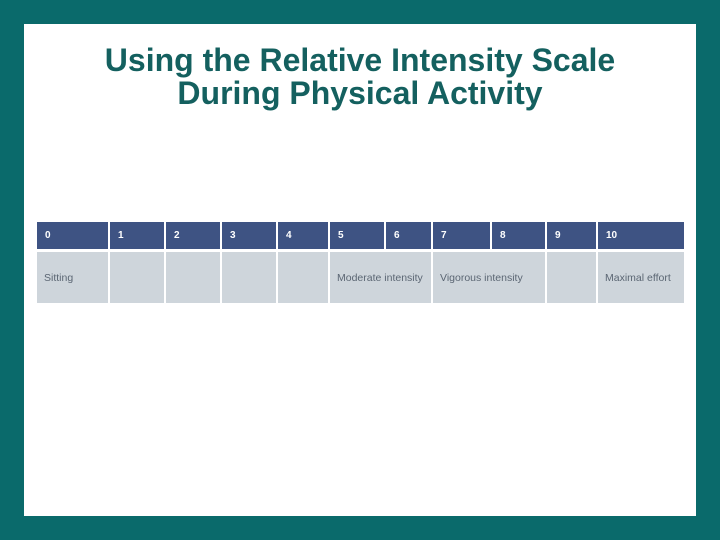  Describe the element at coordinates (360, 93) in the screenshot. I see `page-title-line-2: During Physical Activity` at that location.